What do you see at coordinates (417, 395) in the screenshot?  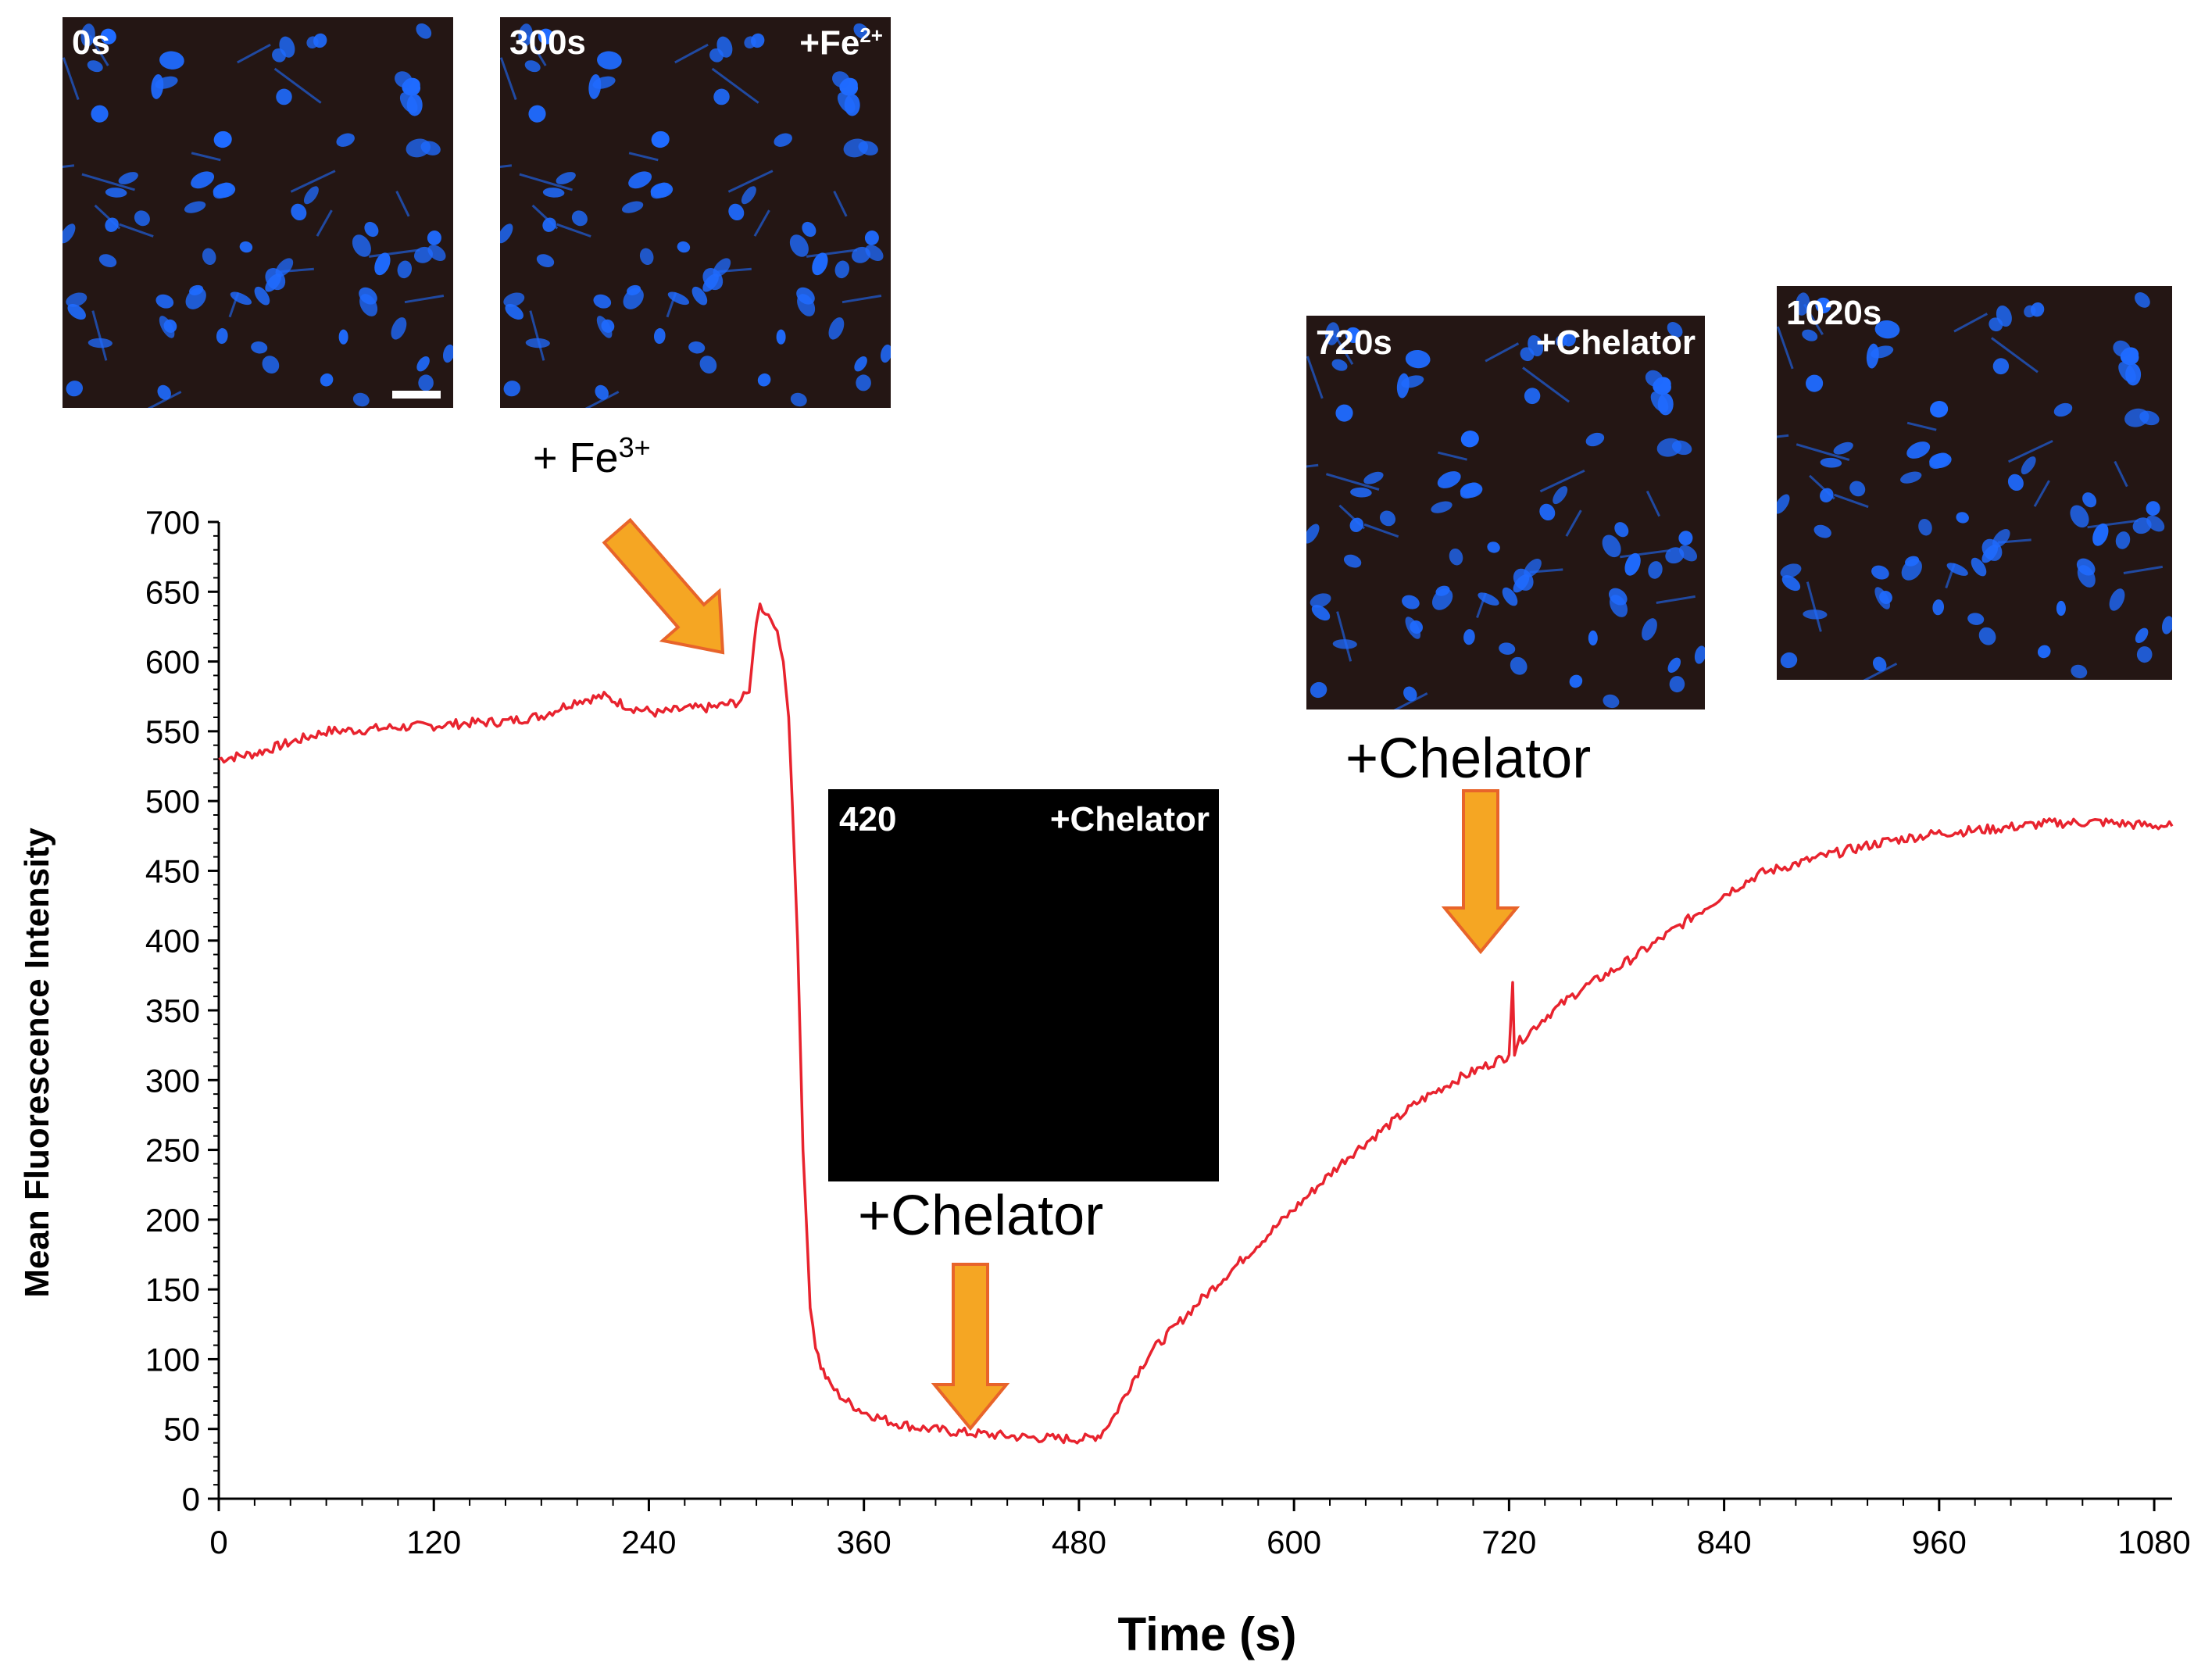 I see `scale-bar` at bounding box center [417, 395].